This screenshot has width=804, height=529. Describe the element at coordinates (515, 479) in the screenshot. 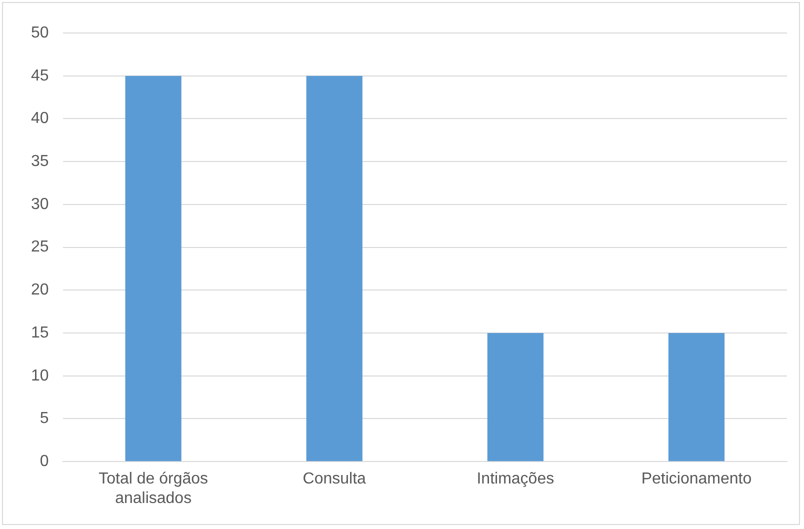

I see `x-tick-label: Intimações` at that location.